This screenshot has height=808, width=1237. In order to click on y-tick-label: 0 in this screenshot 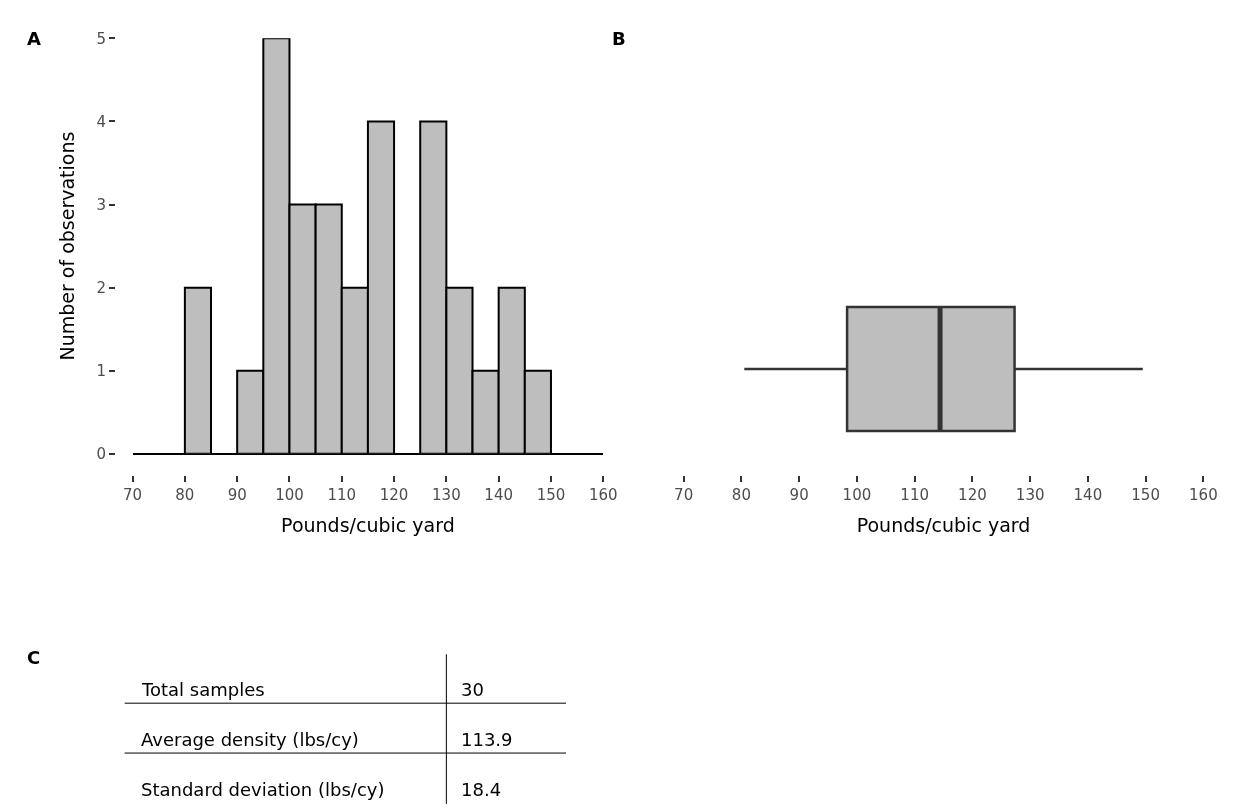, I will do `click(101, 454)`.